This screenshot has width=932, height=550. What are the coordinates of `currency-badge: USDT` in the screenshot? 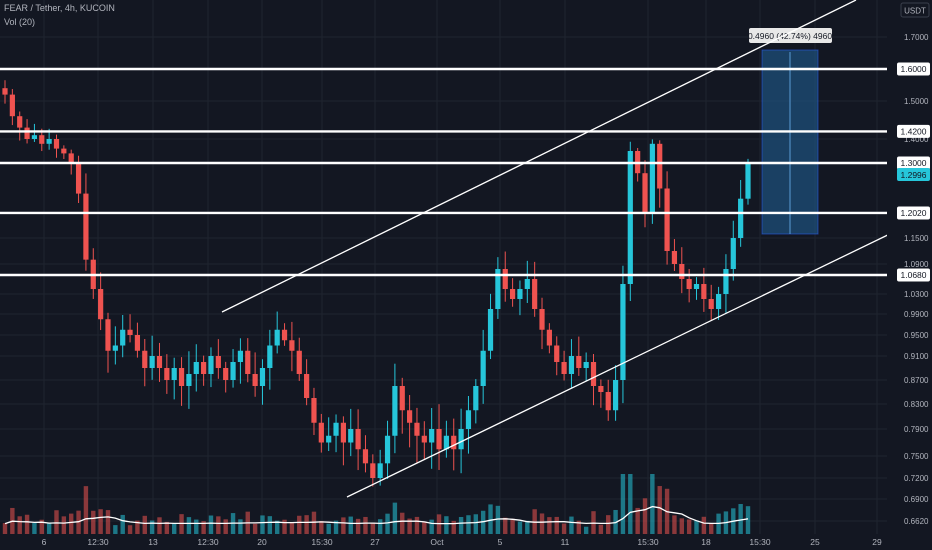 It's located at (915, 11).